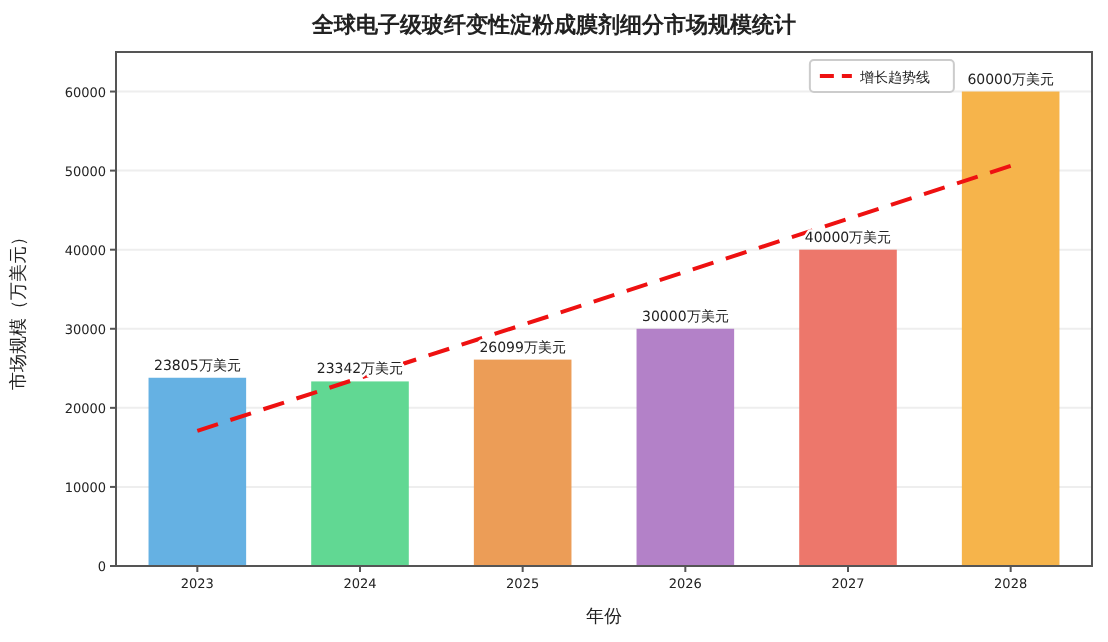 Image resolution: width=1108 pixels, height=642 pixels. I want to click on x-axis-title: 年份, so click(604, 617).